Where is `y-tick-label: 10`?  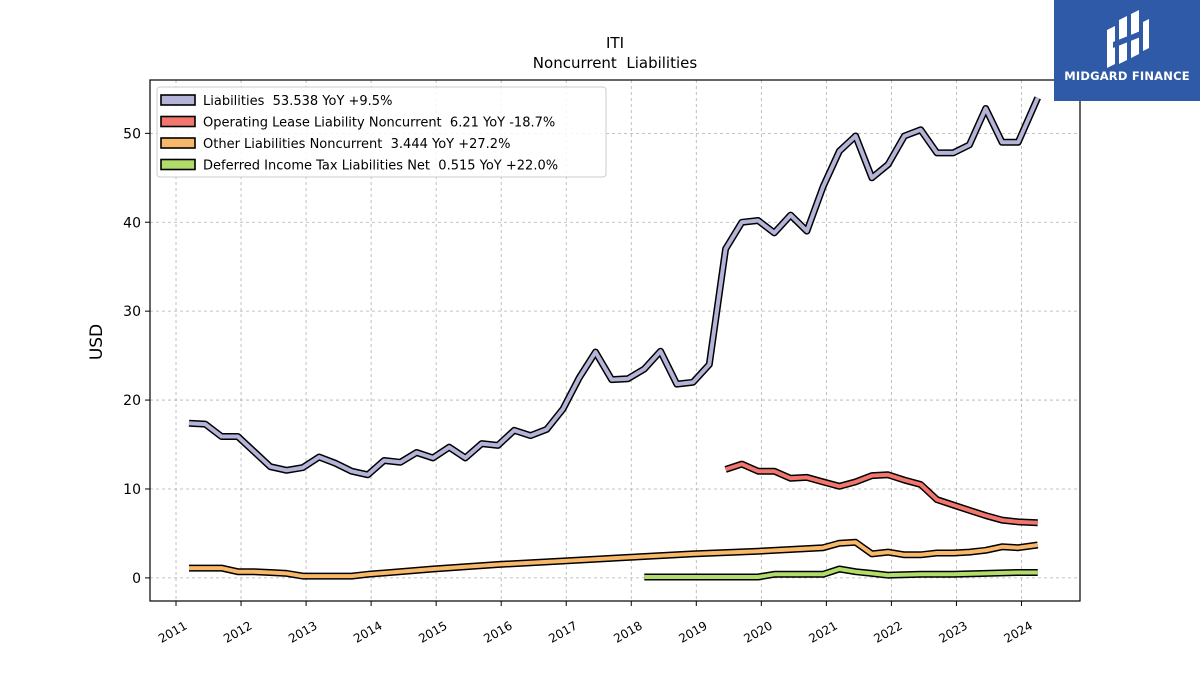
y-tick-label: 10 is located at coordinates (132, 490).